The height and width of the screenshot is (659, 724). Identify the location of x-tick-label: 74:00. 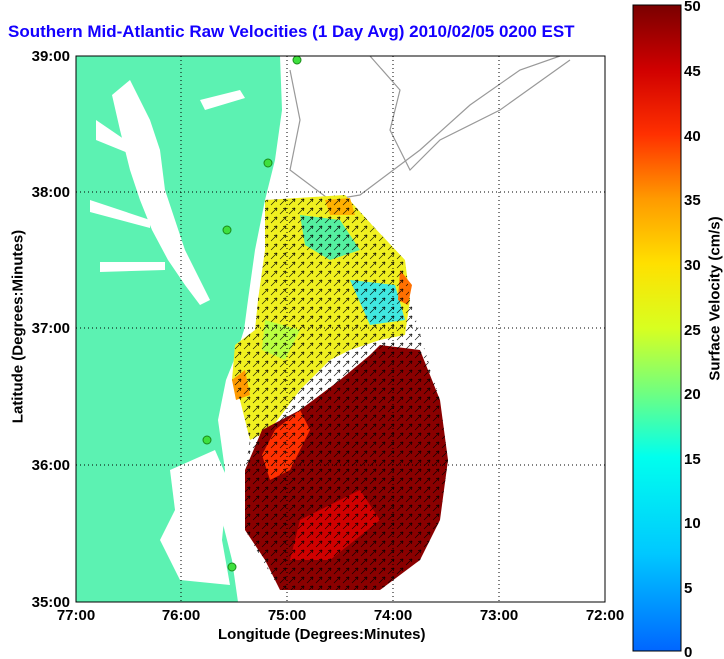
(393, 615).